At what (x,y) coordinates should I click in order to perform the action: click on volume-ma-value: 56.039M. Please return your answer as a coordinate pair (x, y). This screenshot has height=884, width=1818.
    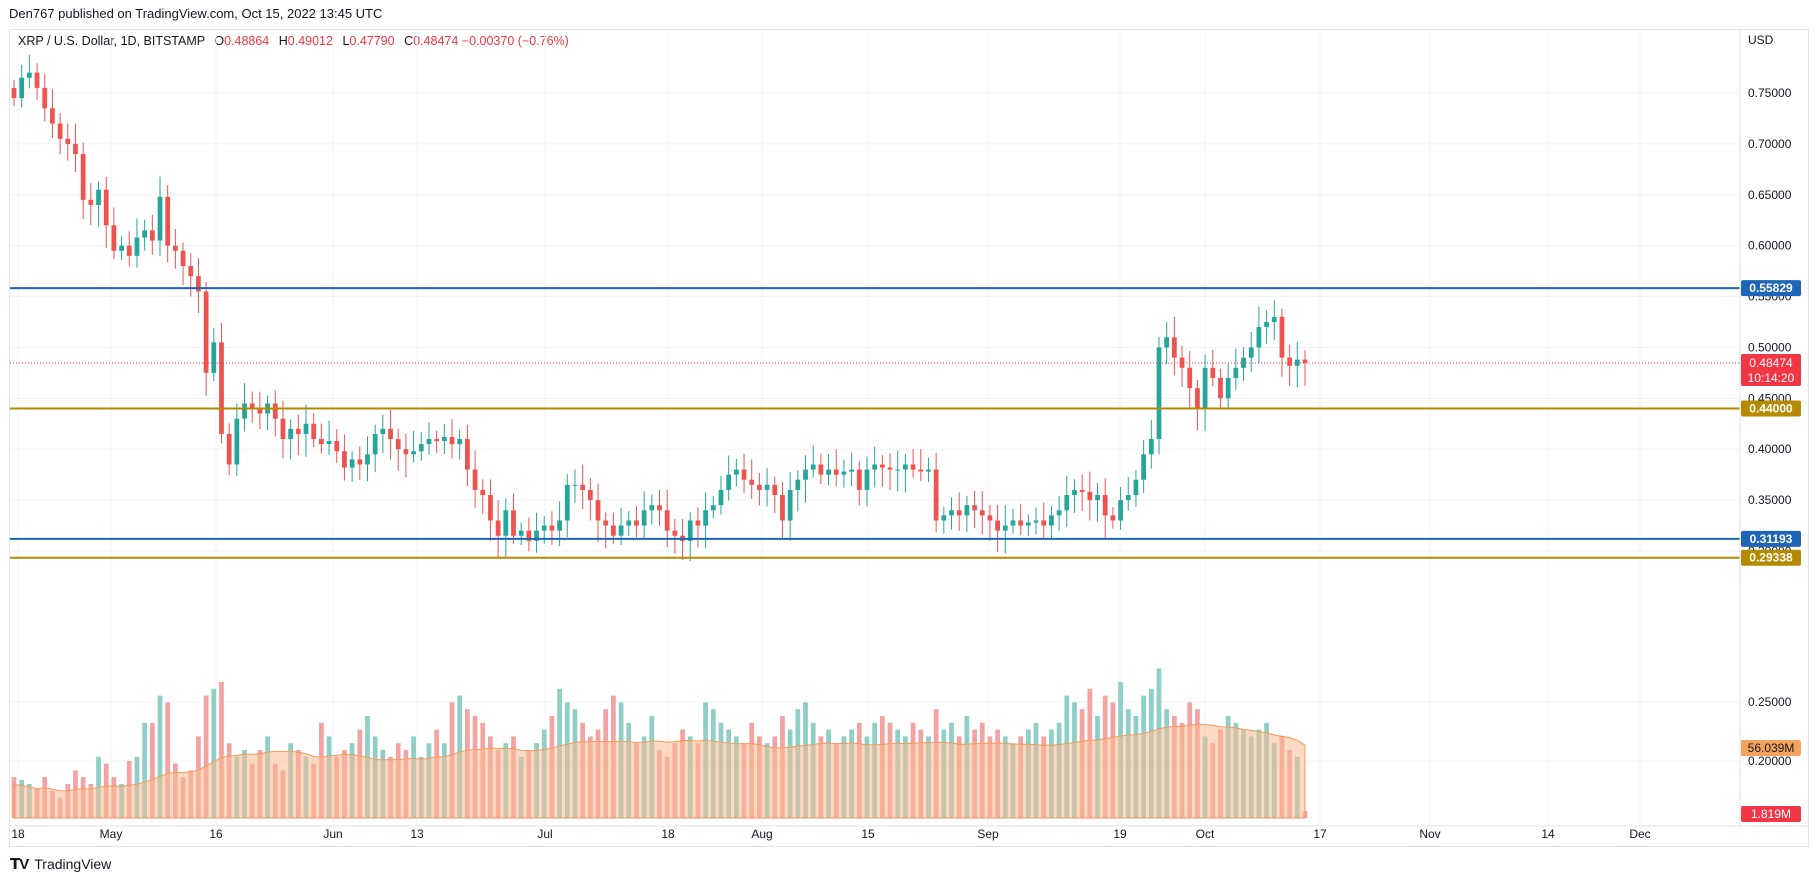
    Looking at the image, I should click on (1771, 748).